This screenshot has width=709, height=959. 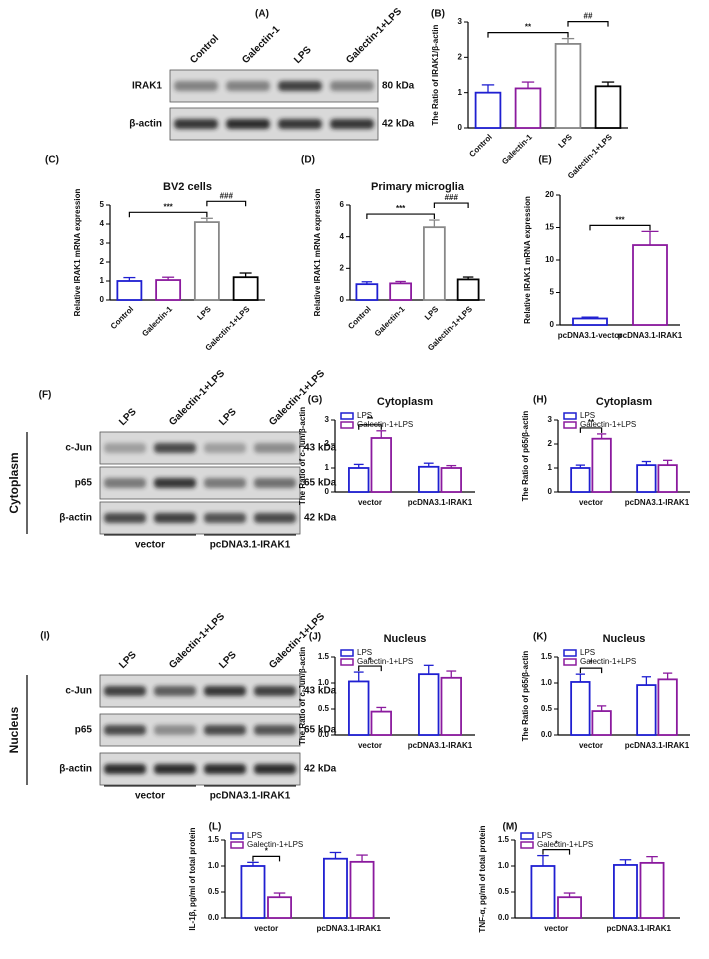 I want to click on panel-label: (B), so click(x=438, y=14).